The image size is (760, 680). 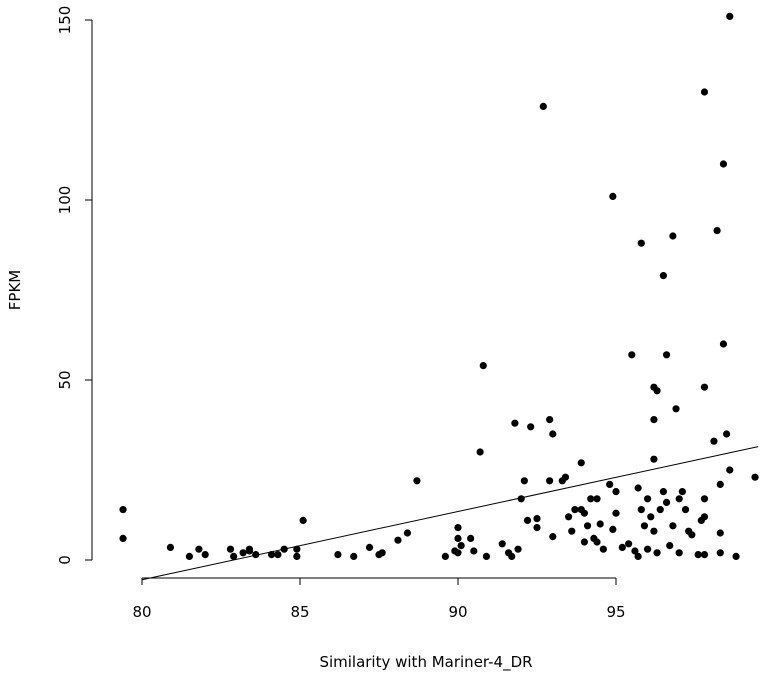 What do you see at coordinates (425, 662) in the screenshot?
I see `x-axis-label: Similarity with Mariner-4_DR` at bounding box center [425, 662].